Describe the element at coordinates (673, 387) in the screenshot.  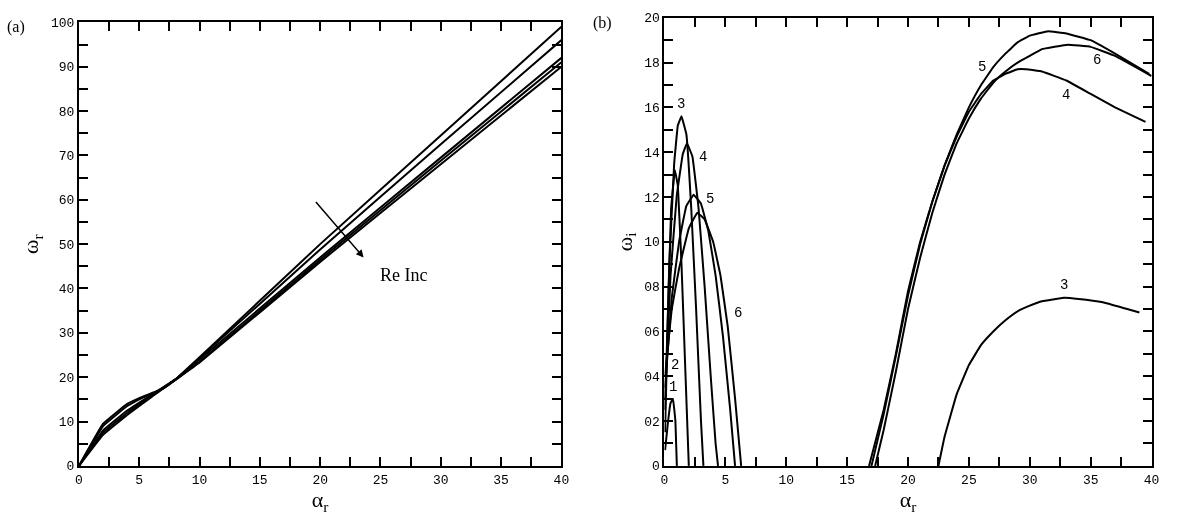
I see `series-label: 1` at that location.